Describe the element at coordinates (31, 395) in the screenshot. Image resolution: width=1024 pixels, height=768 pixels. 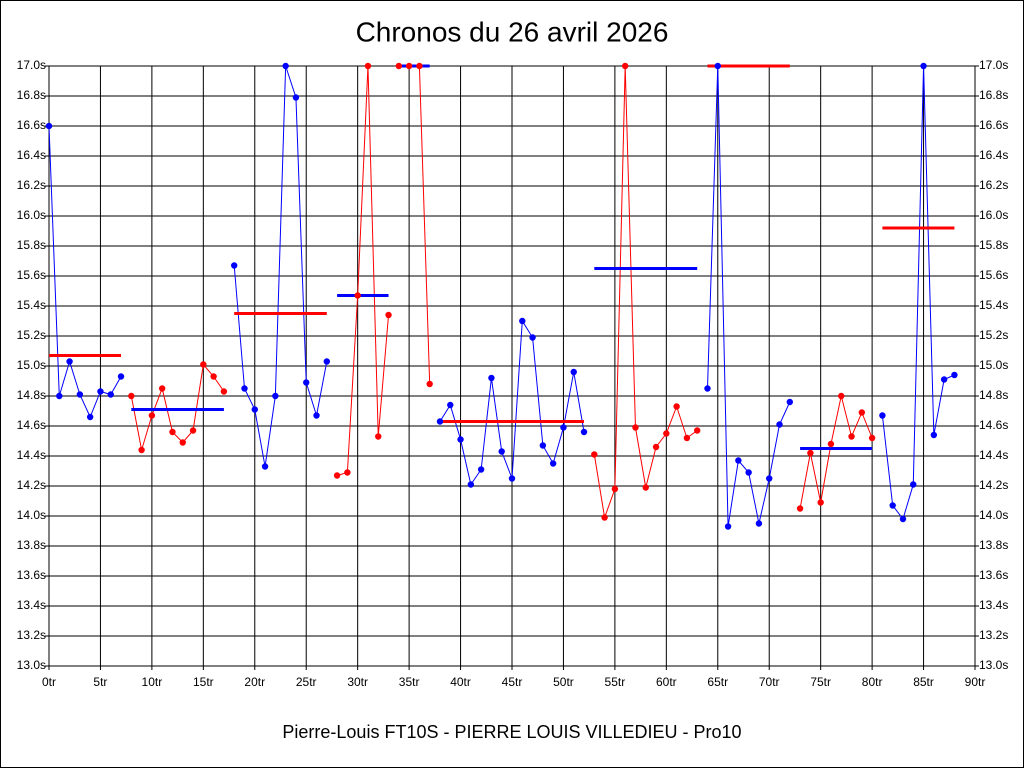
I see `y-tick-label: 14.8s` at that location.